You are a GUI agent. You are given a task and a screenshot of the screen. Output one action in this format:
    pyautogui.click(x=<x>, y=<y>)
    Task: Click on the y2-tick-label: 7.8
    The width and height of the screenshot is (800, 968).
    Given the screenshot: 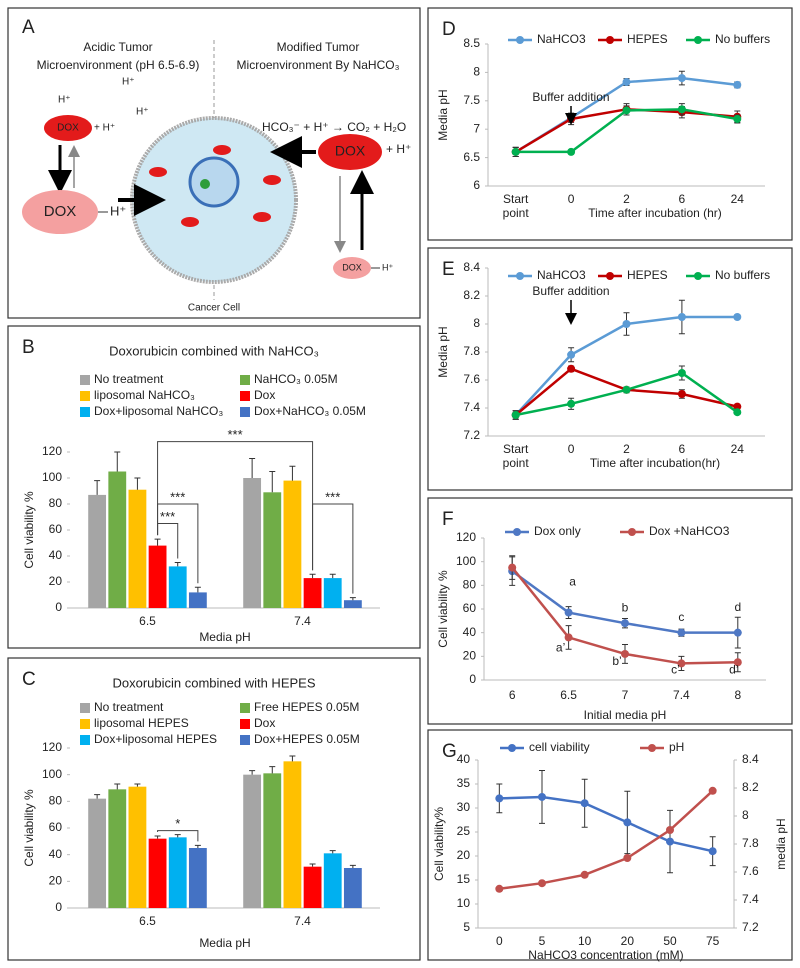 What is the action you would take?
    pyautogui.click(x=750, y=843)
    